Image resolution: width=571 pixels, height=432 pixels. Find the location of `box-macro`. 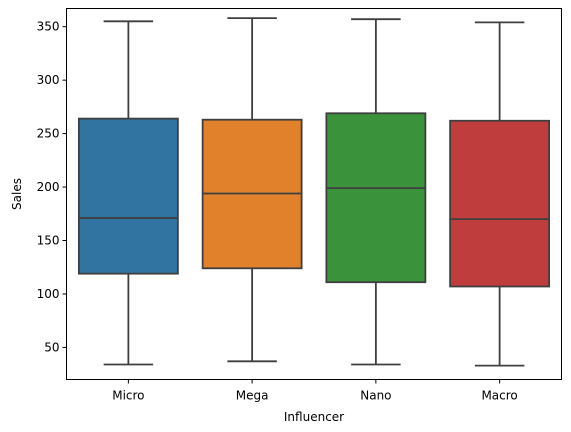

box-macro is located at coordinates (500, 203).